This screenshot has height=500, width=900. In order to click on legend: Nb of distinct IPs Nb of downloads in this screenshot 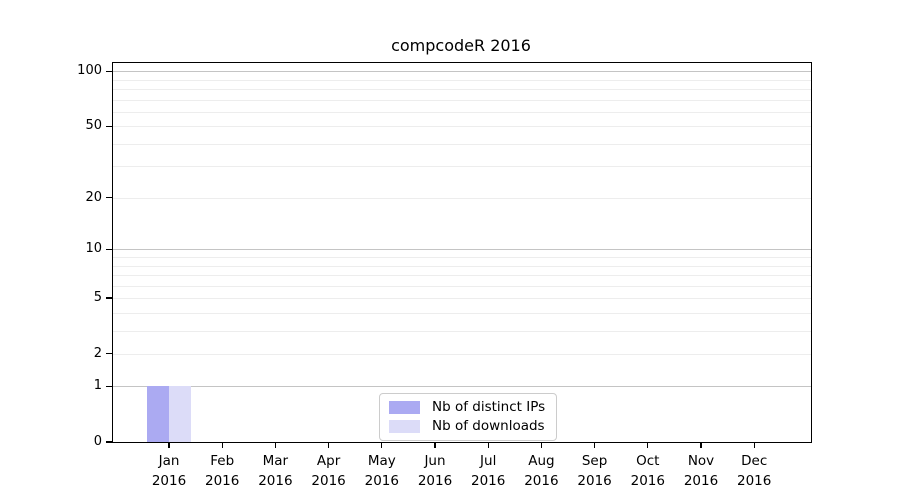, I will do `click(468, 417)`.